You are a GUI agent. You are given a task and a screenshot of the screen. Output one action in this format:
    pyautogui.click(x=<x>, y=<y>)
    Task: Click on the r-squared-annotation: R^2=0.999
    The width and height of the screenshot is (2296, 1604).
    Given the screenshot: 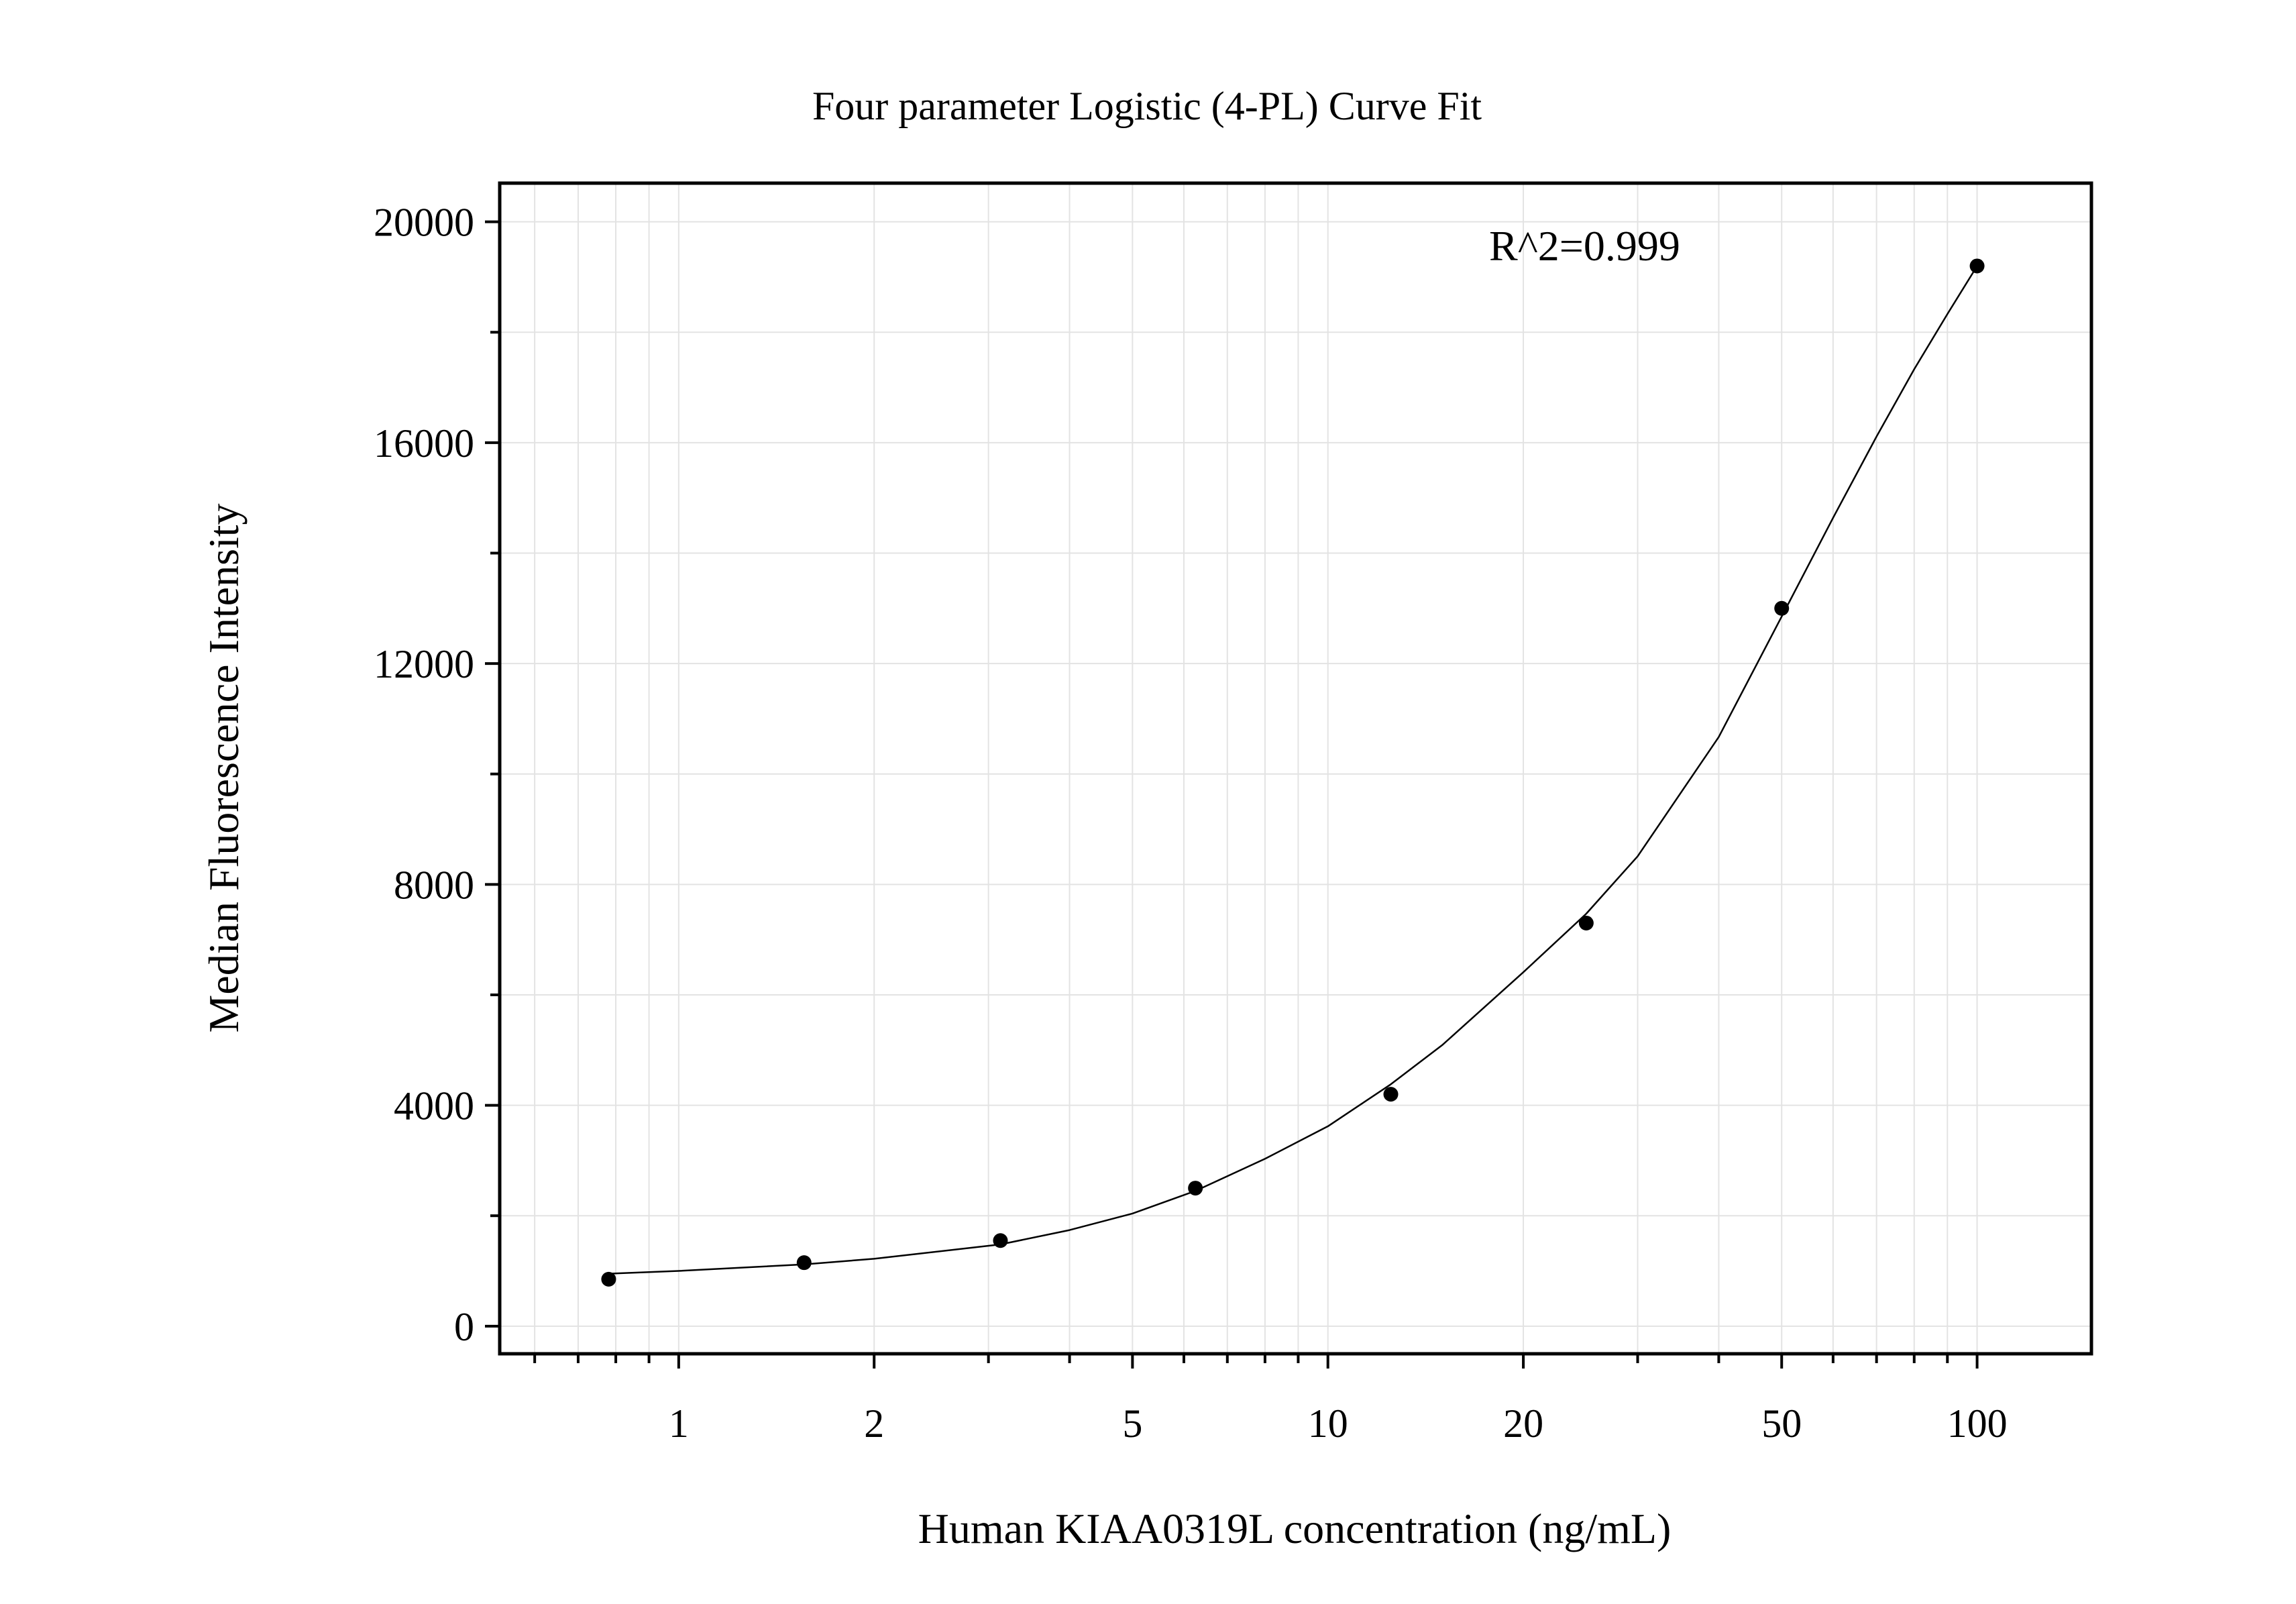 What is the action you would take?
    pyautogui.click(x=1585, y=246)
    